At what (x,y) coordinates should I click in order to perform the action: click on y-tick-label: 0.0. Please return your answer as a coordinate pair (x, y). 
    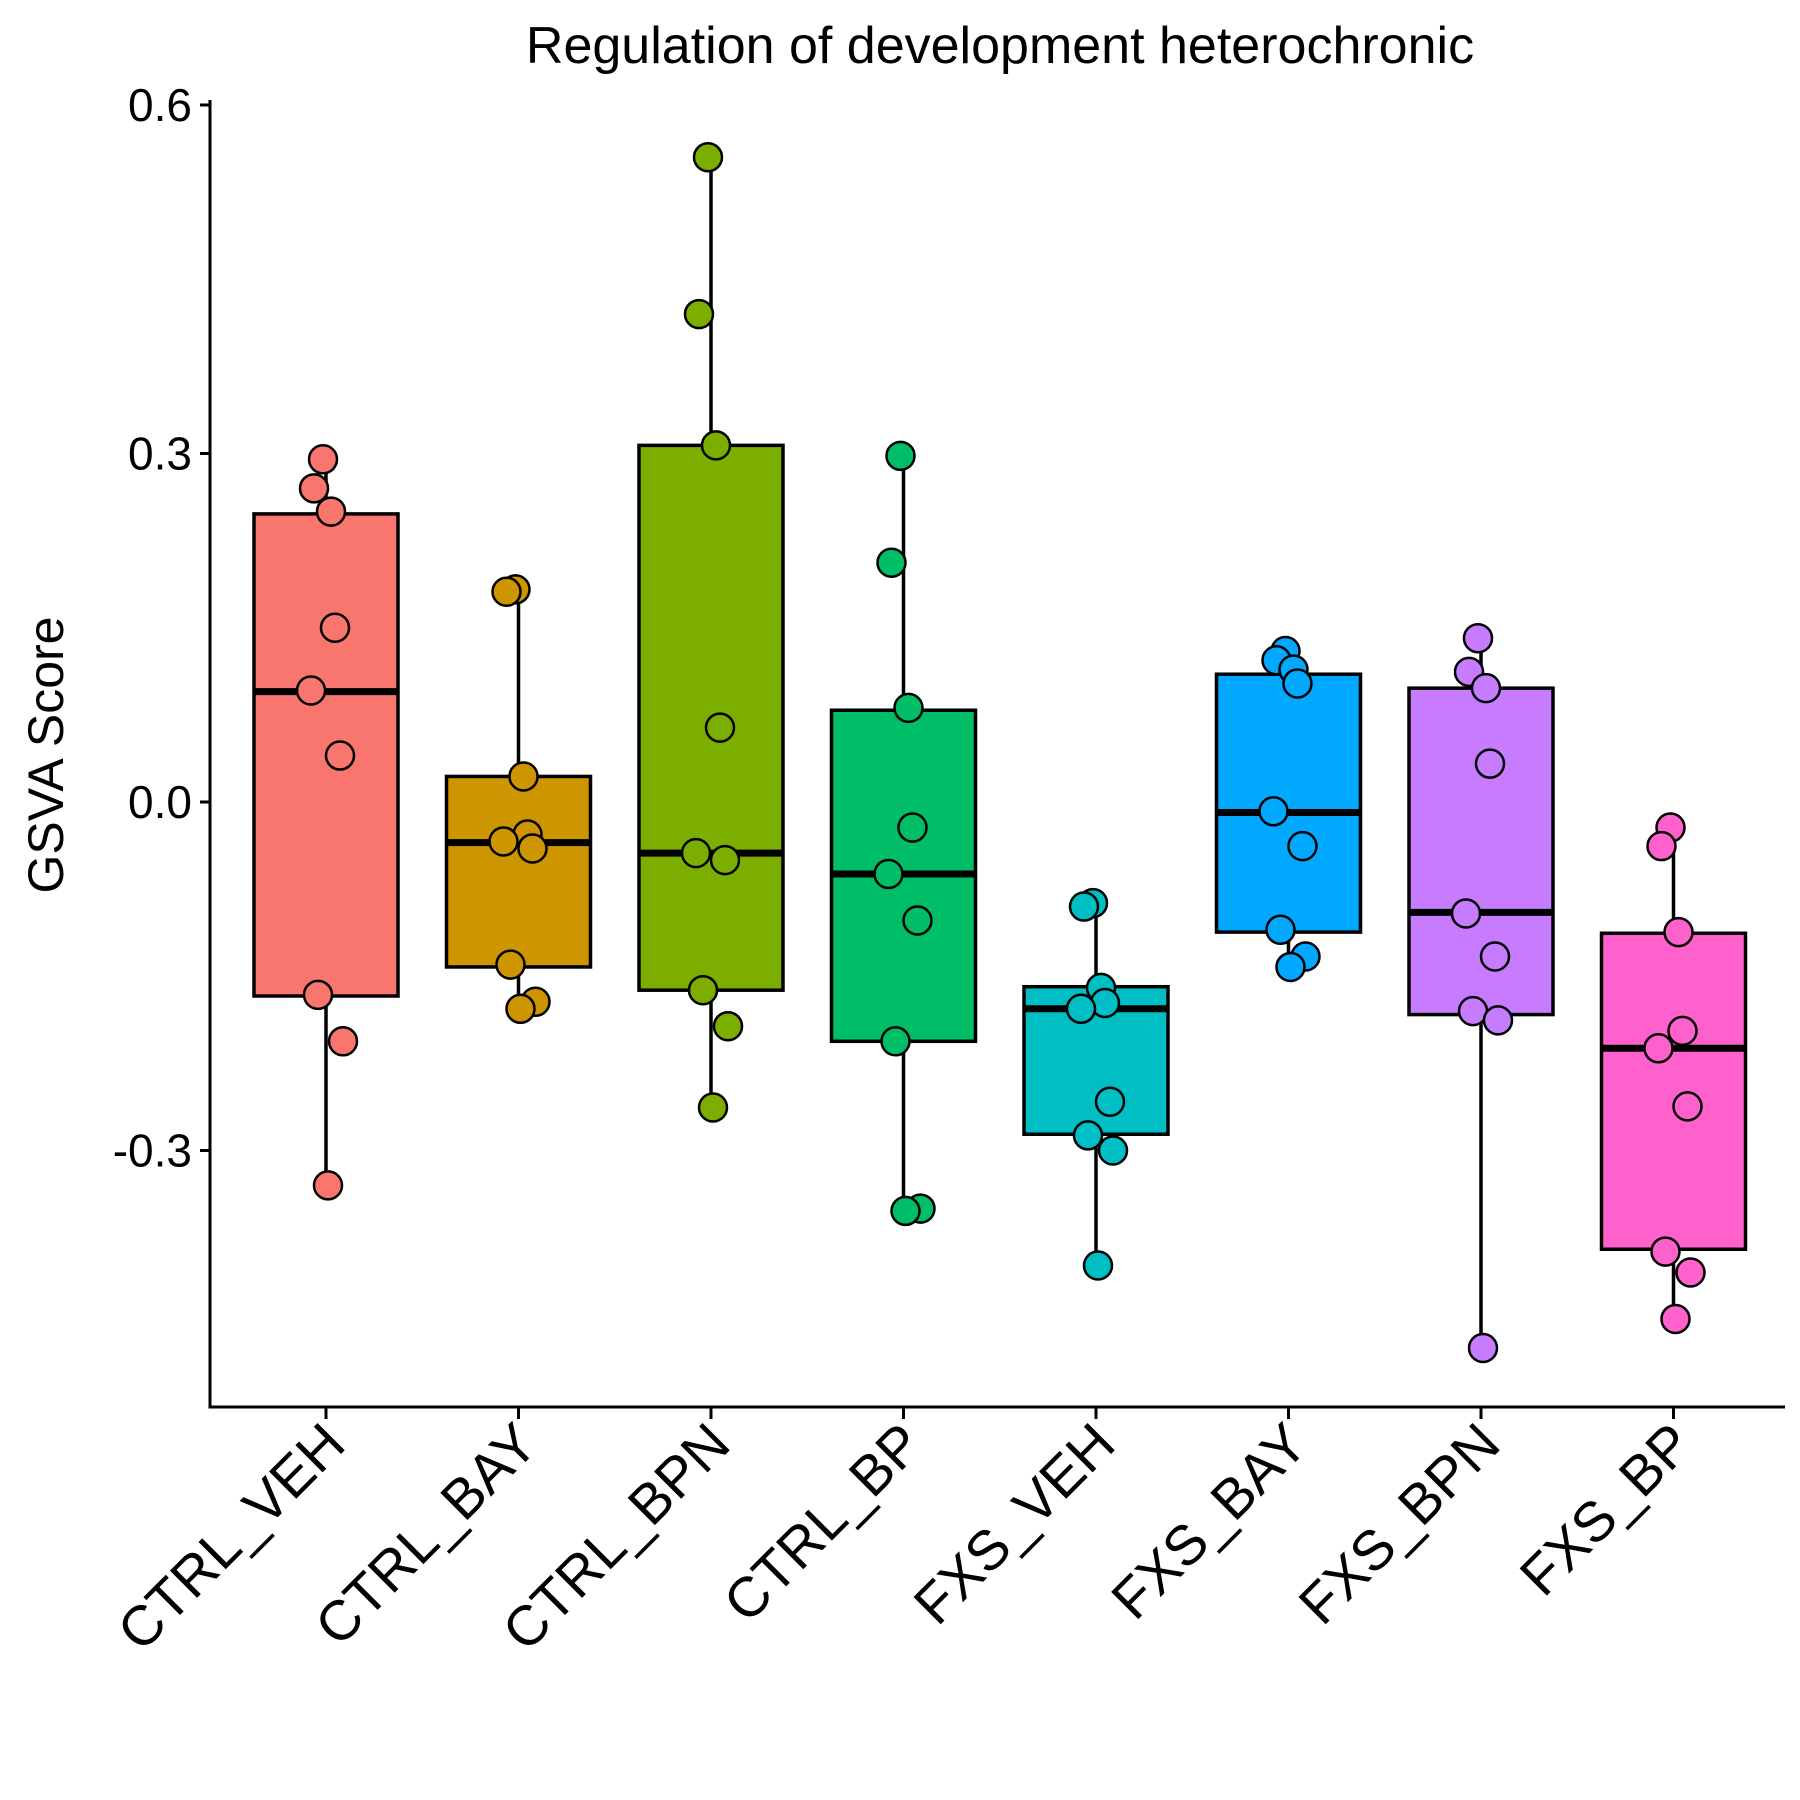
    Looking at the image, I should click on (160, 802).